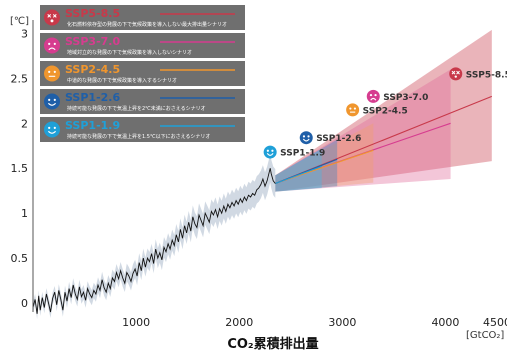 The height and width of the screenshot is (353, 507). I want to click on x-tick-label: 3000, so click(342, 322).